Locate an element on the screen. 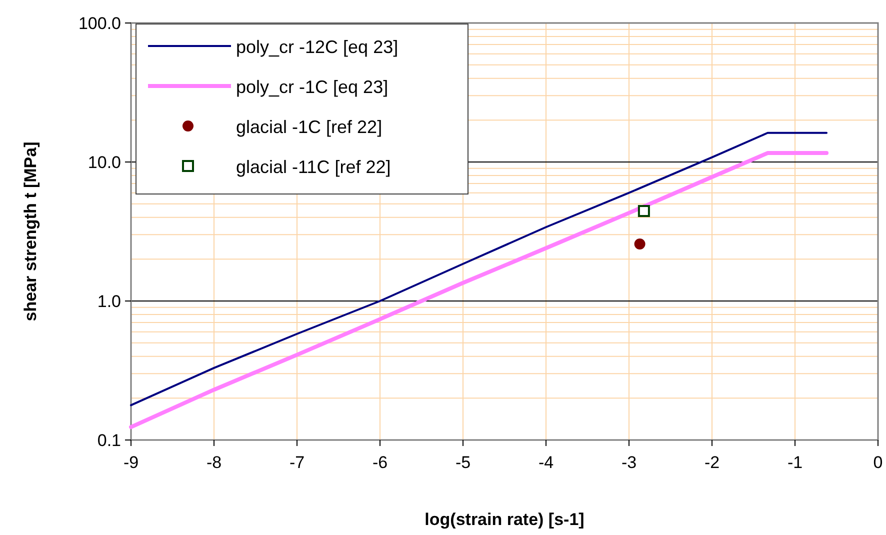 The height and width of the screenshot is (535, 886). legend-label: glacial -11C [ref 22] is located at coordinates (313, 167).